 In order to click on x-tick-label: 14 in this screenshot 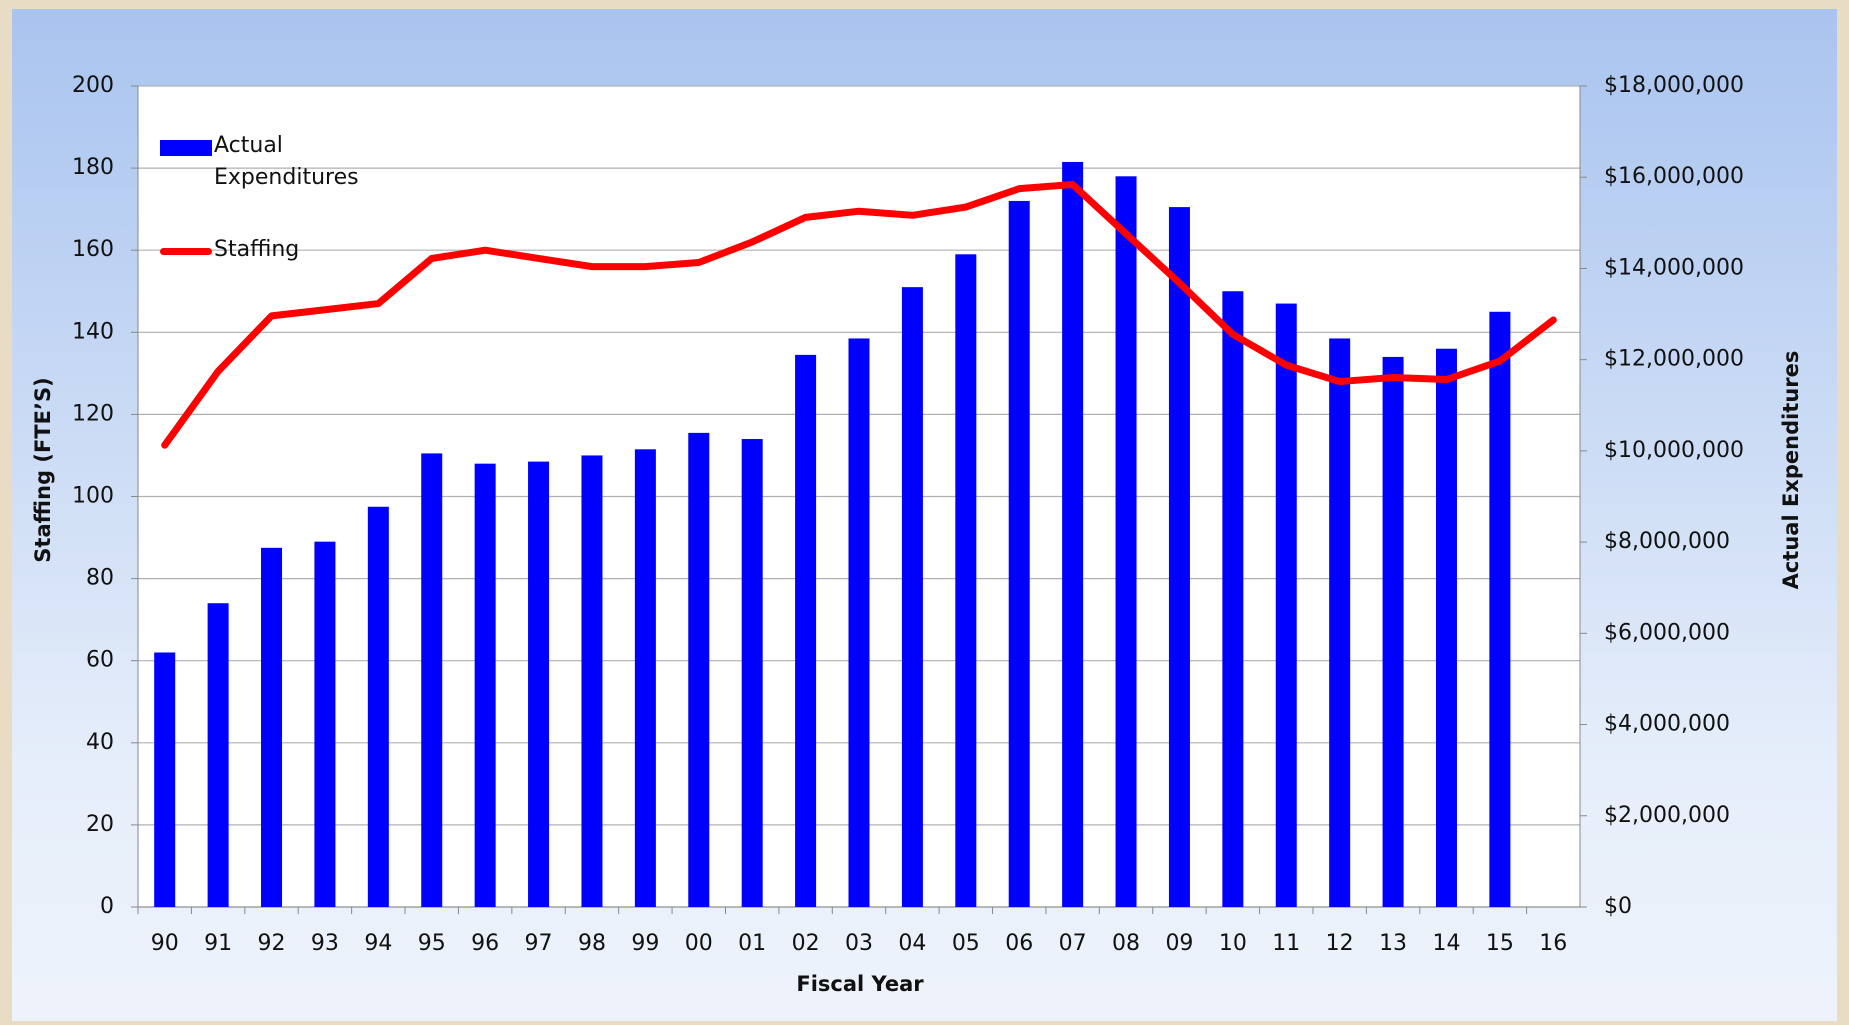, I will do `click(1446, 943)`.